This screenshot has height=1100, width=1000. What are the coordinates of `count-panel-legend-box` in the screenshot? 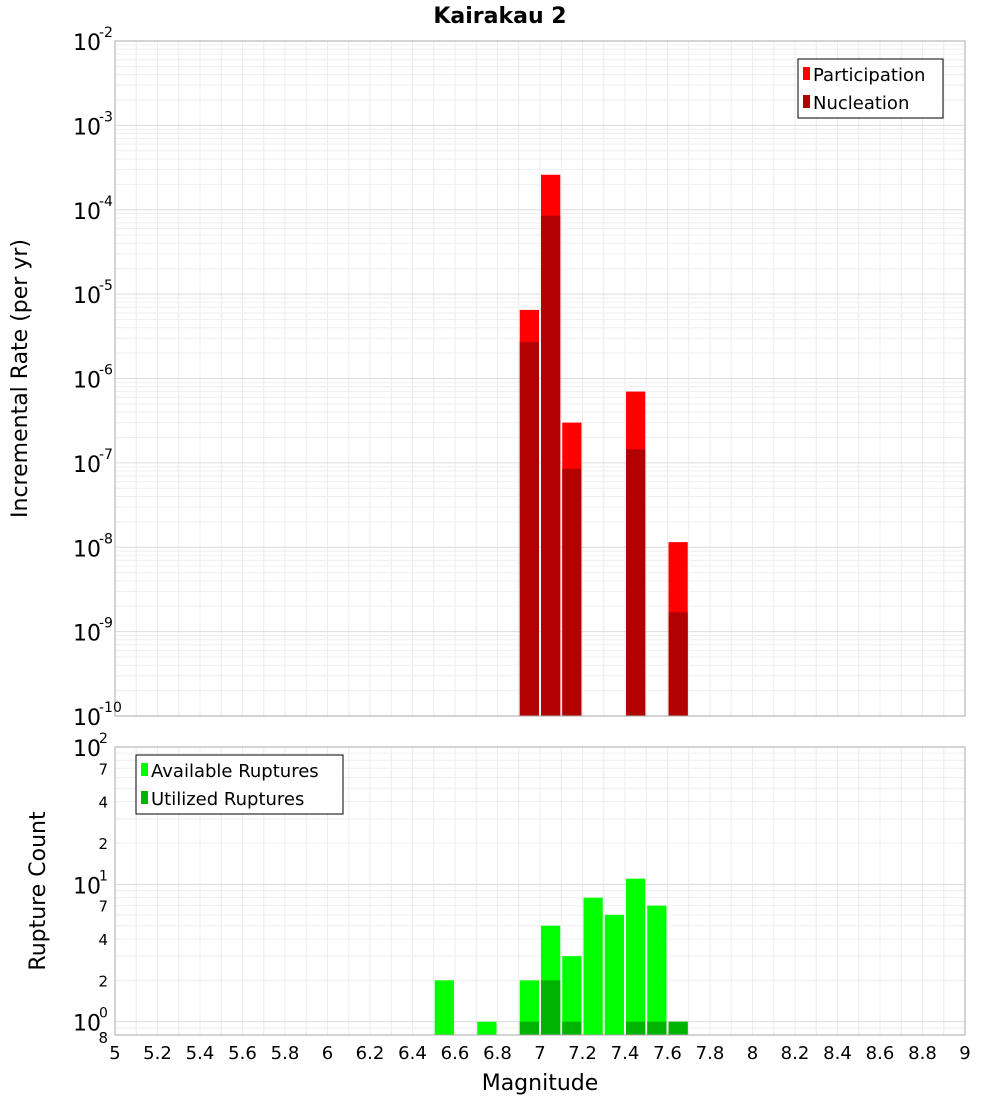 It's located at (239, 784).